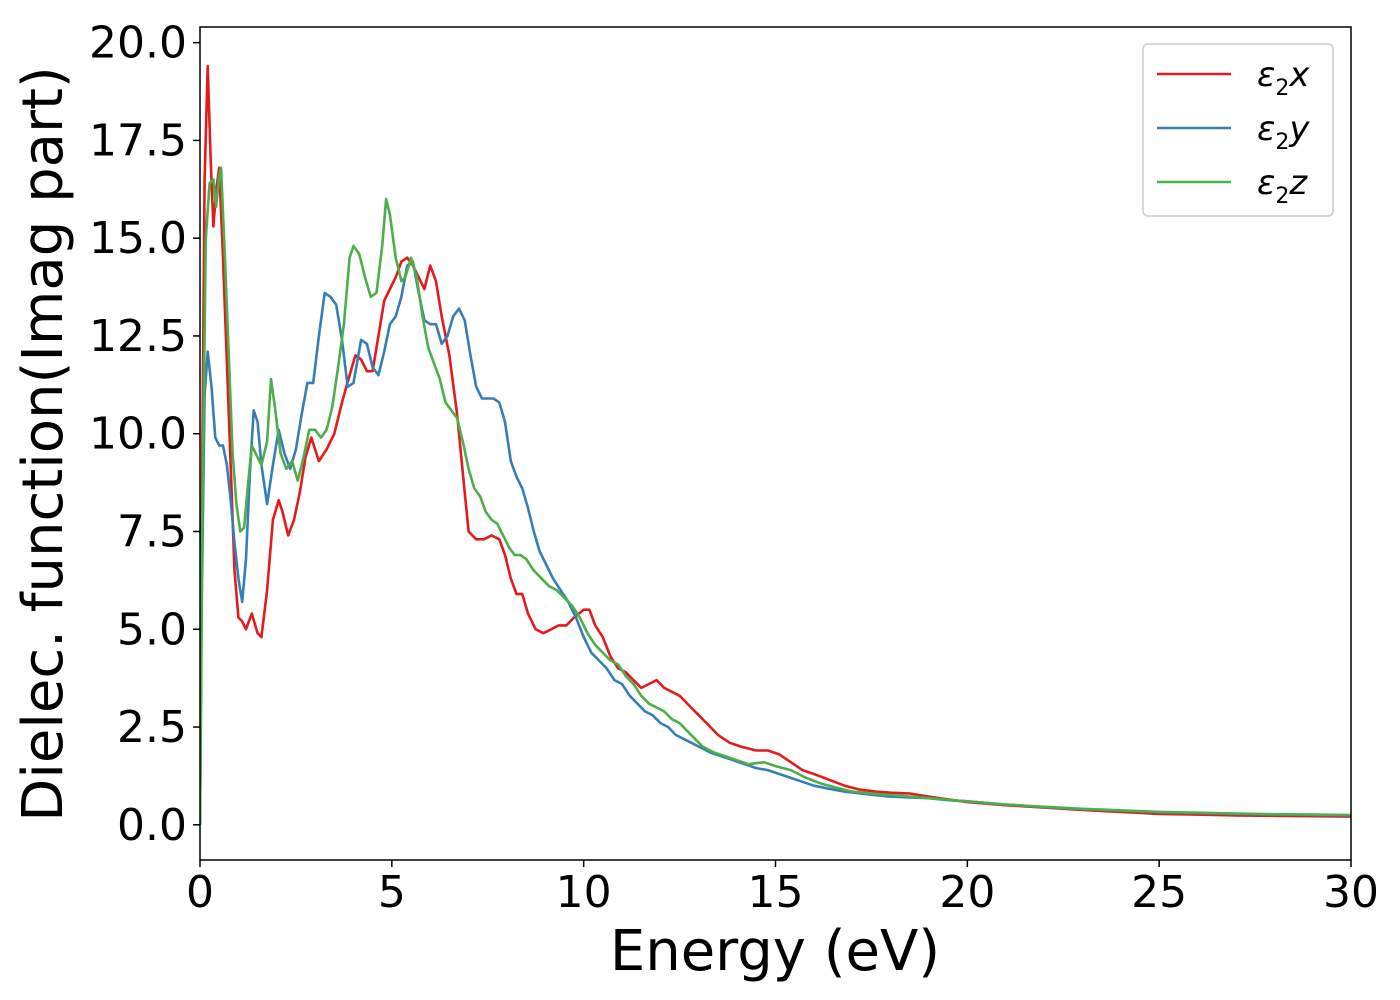 This screenshot has width=1400, height=1000. I want to click on y-axis-label: Dielec. function(Imag part), so click(43, 444).